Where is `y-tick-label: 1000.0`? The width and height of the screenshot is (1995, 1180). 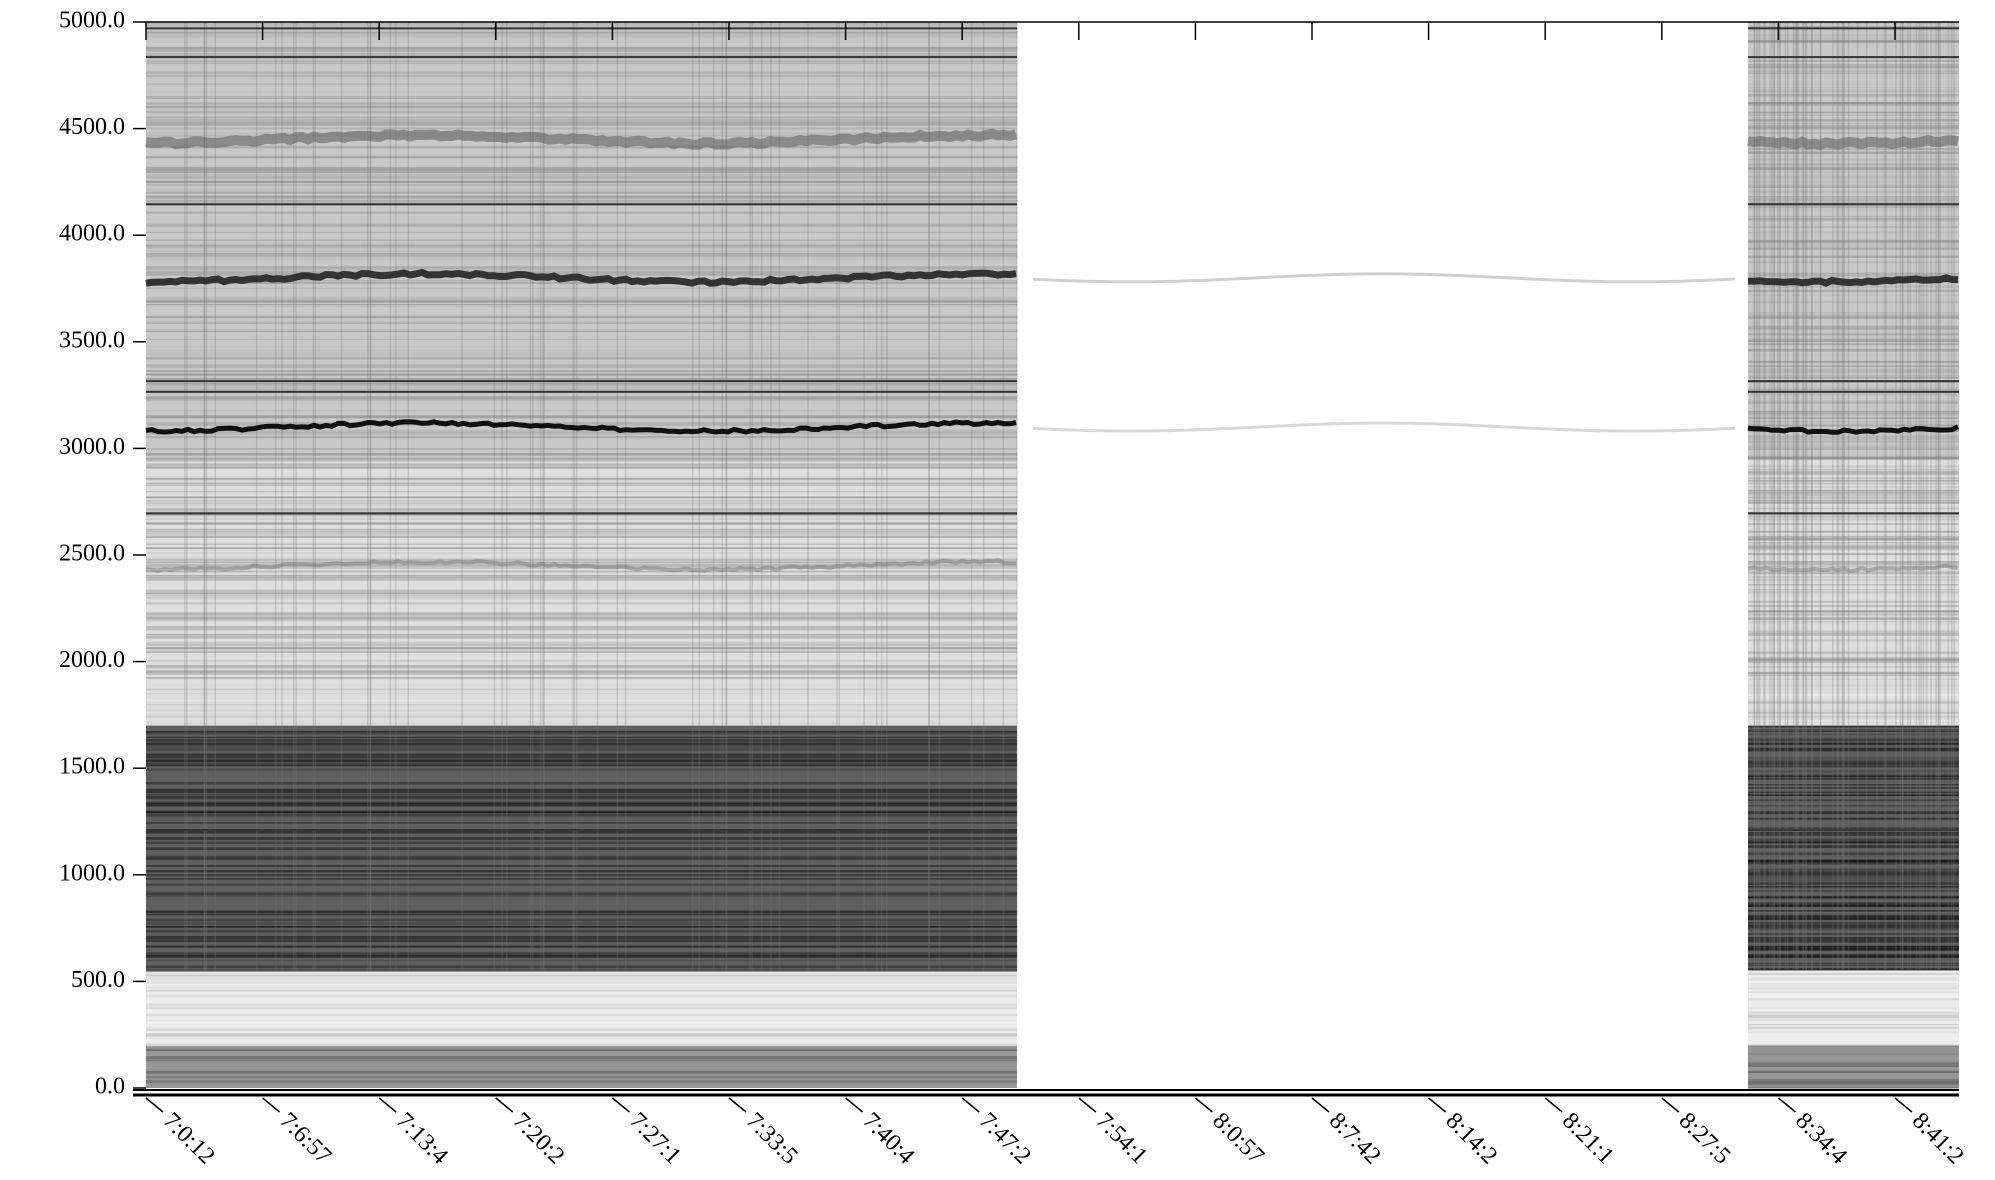
y-tick-label: 1000.0 is located at coordinates (92, 873).